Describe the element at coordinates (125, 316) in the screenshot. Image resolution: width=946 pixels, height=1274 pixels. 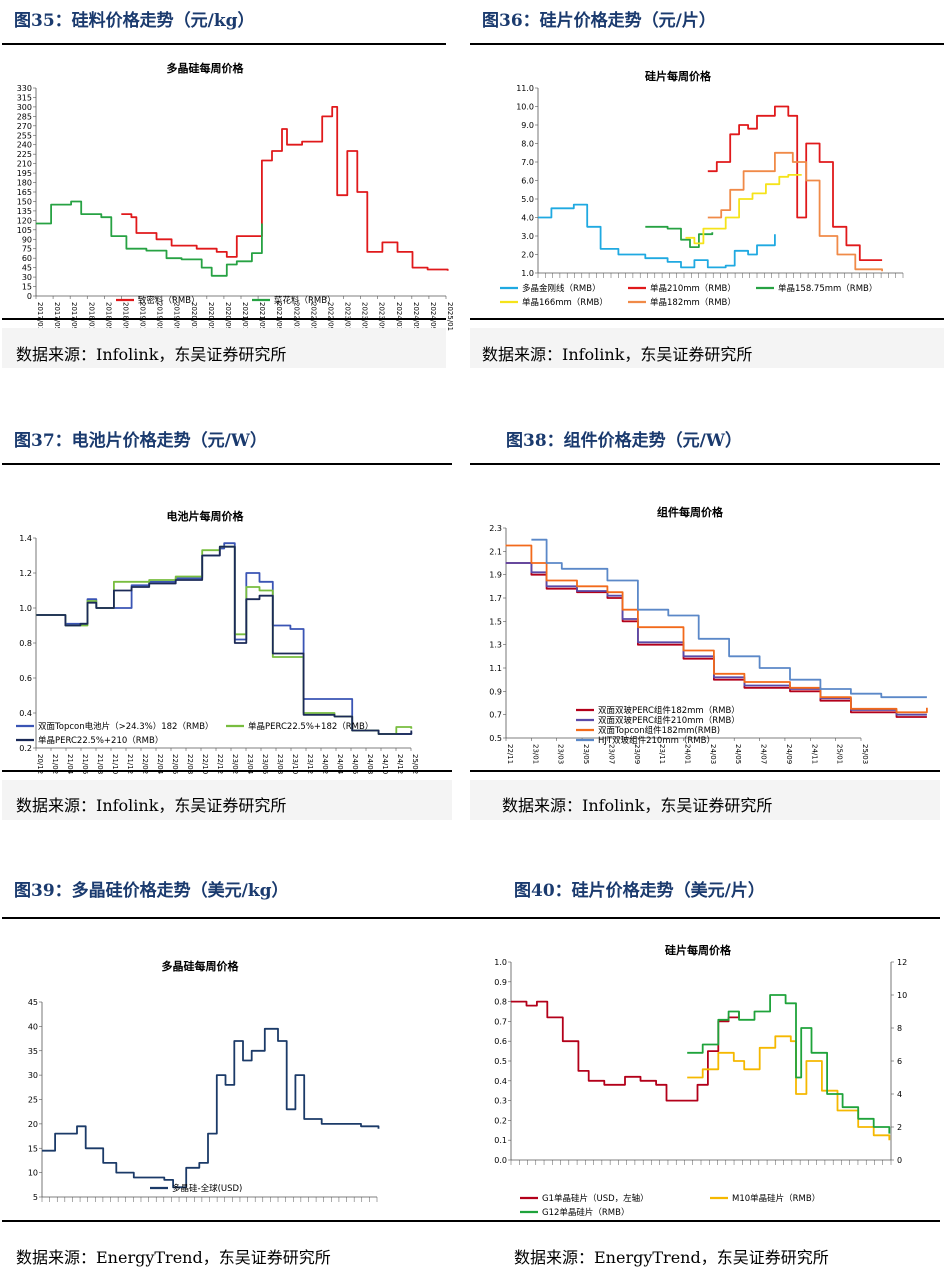
I see `x-tick-label: 2018/09` at that location.